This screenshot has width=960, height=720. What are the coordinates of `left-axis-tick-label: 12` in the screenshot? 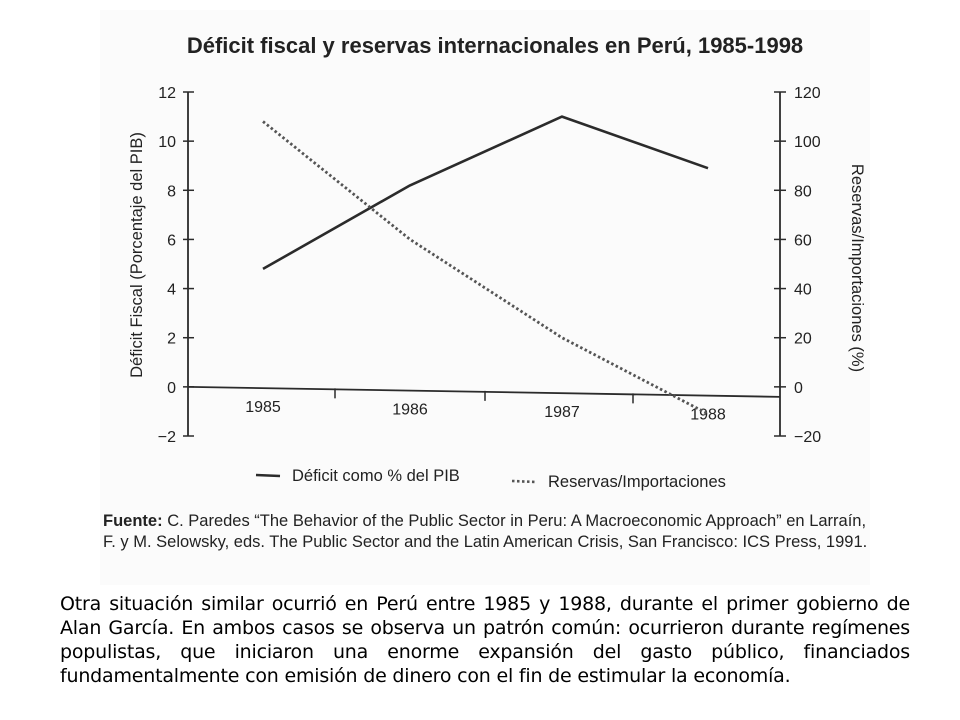 It's located at (167, 93).